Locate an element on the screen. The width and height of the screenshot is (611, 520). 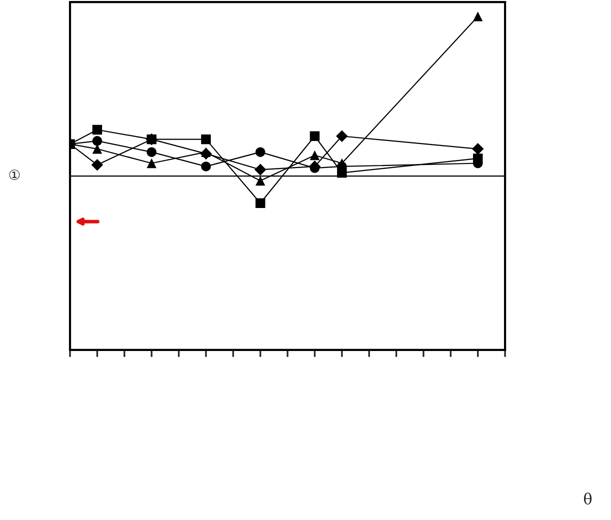
y-axis-title: ① is located at coordinates (14, 175).